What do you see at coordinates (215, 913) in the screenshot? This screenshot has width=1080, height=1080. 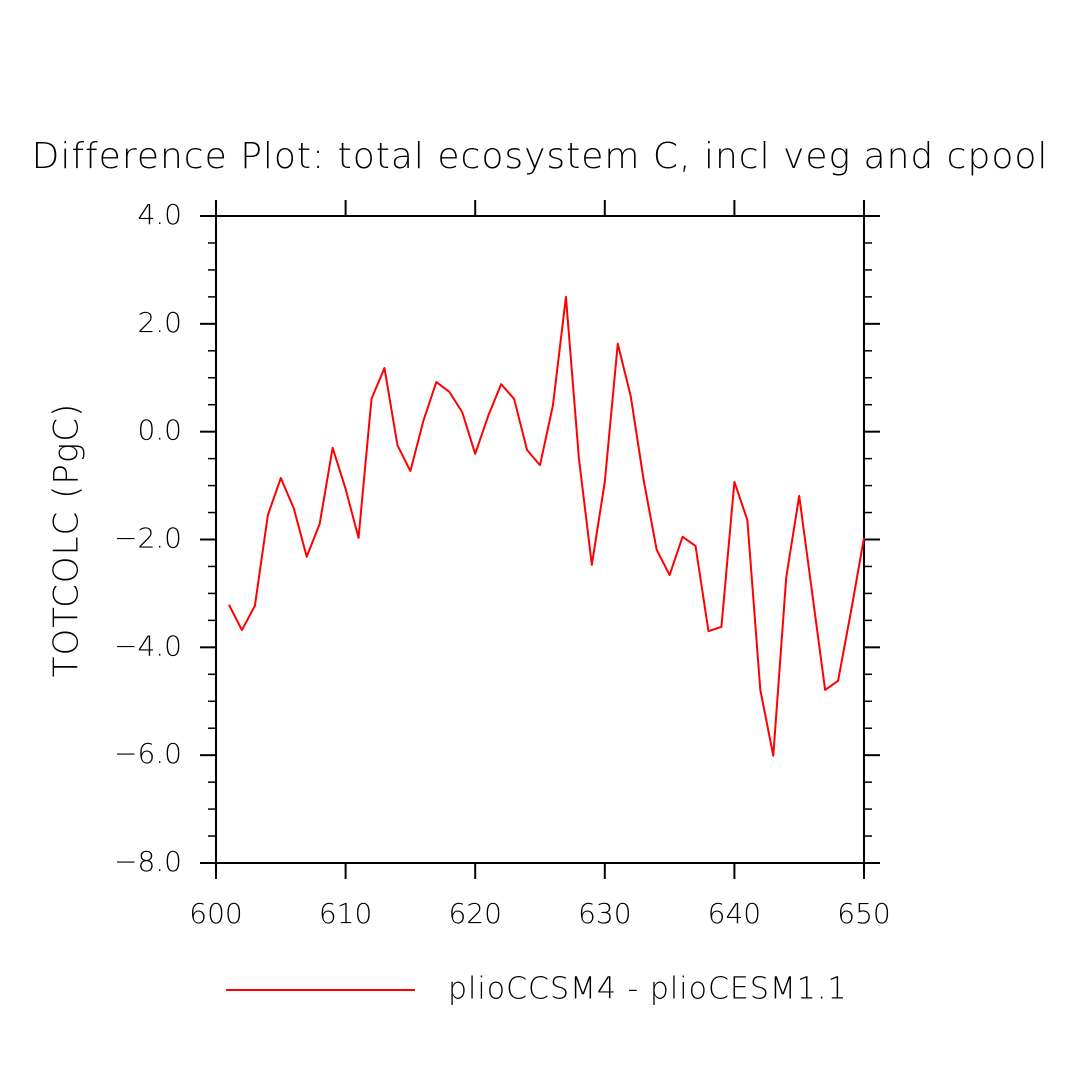 I see `x-tick-label: 600` at bounding box center [215, 913].